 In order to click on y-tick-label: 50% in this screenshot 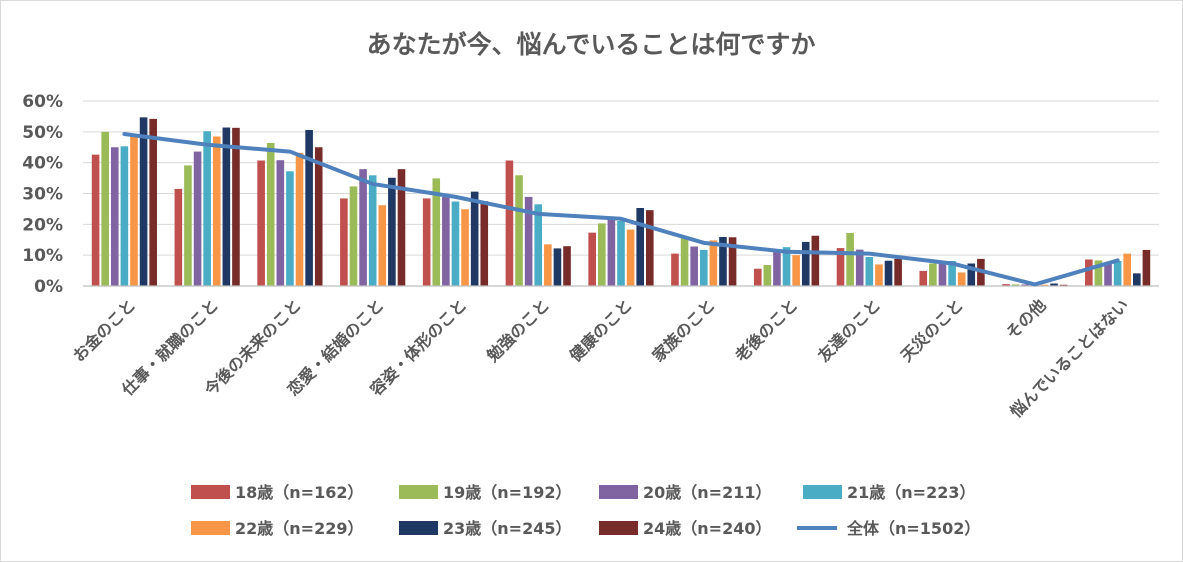, I will do `click(42, 133)`.